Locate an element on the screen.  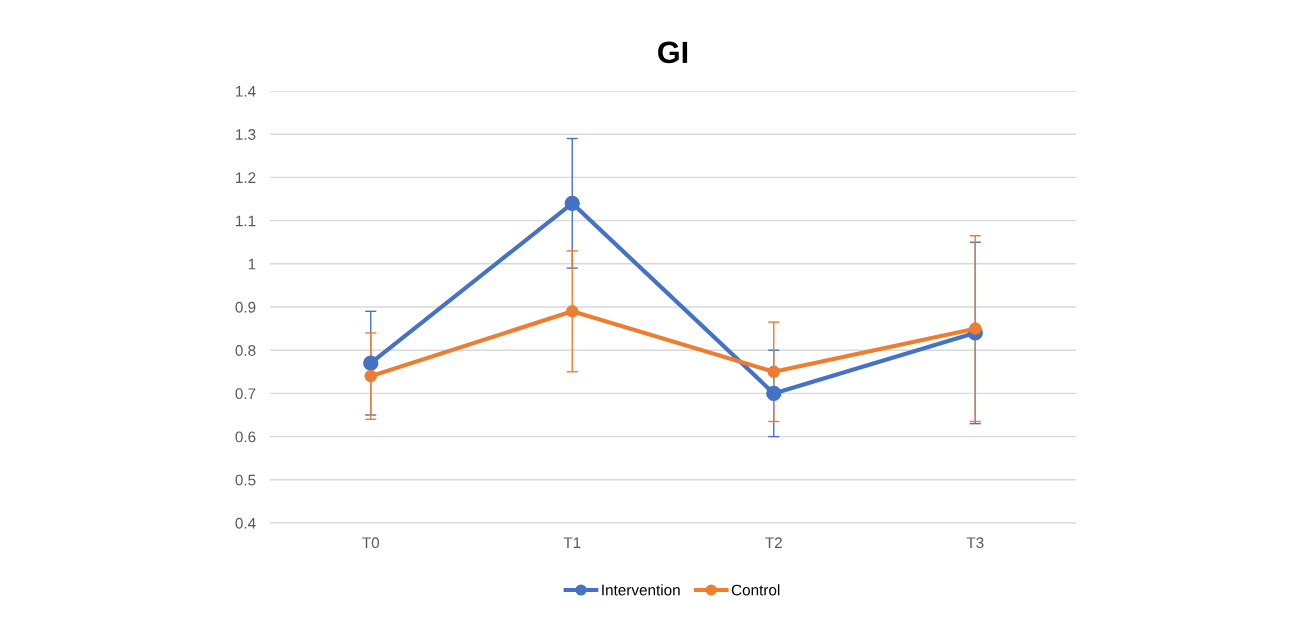
y-tick-label: 1 is located at coordinates (252, 264).